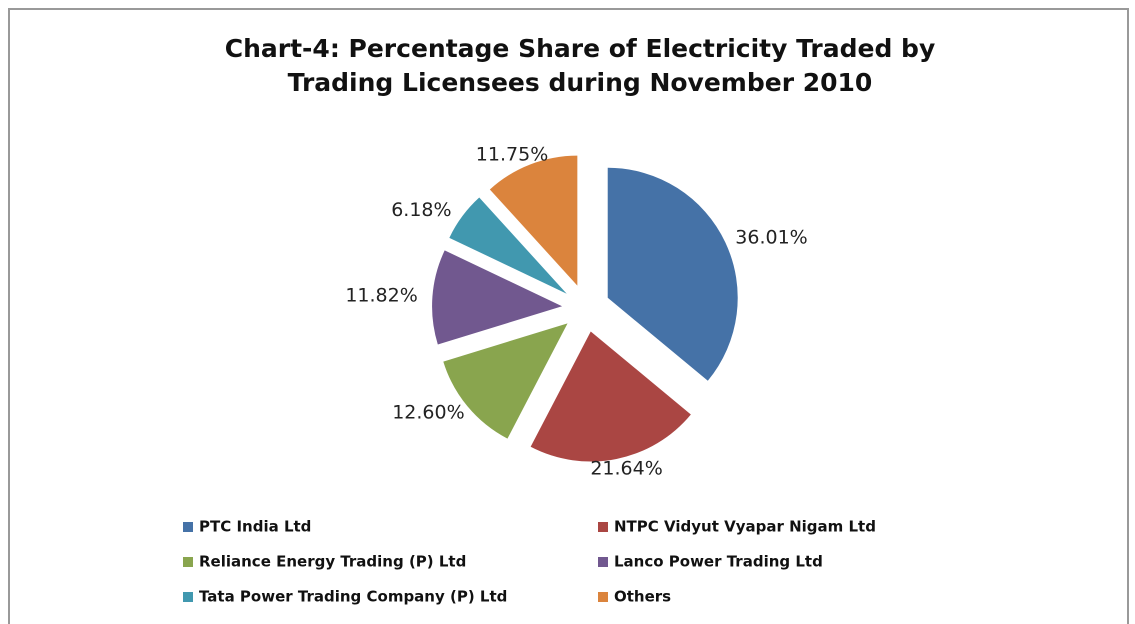  I want to click on legend-label: Others, so click(642, 597).